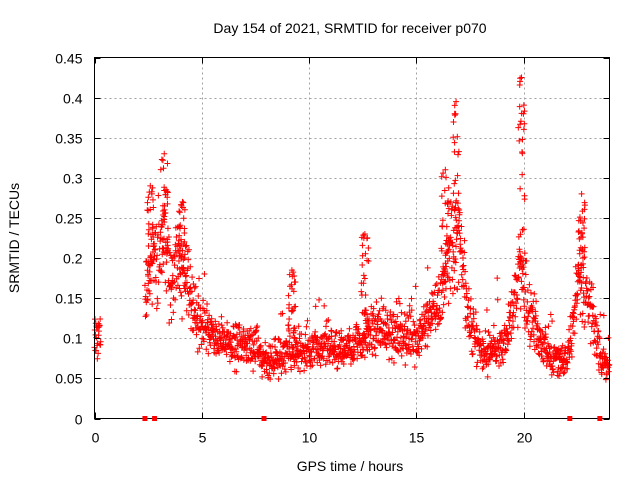 Image resolution: width=640 pixels, height=480 pixels. I want to click on x-tick-label: 15, so click(417, 438).